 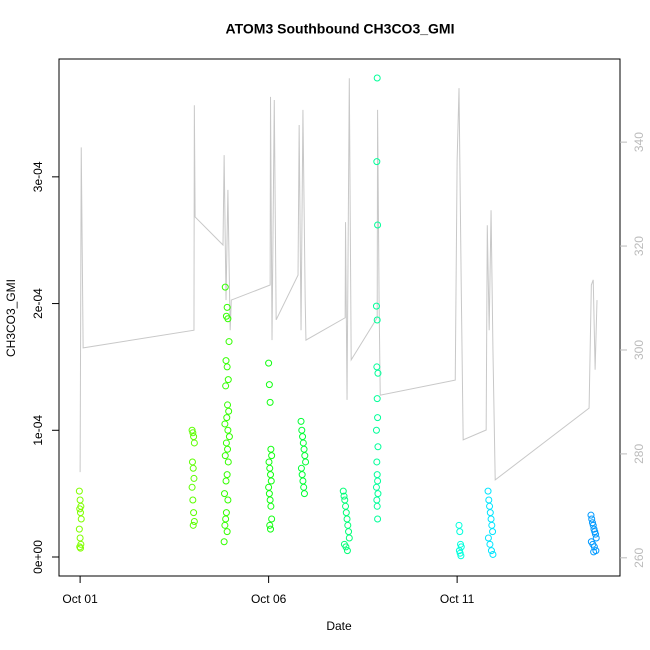 I want to click on y2-tick-label: 280, so click(x=639, y=454).